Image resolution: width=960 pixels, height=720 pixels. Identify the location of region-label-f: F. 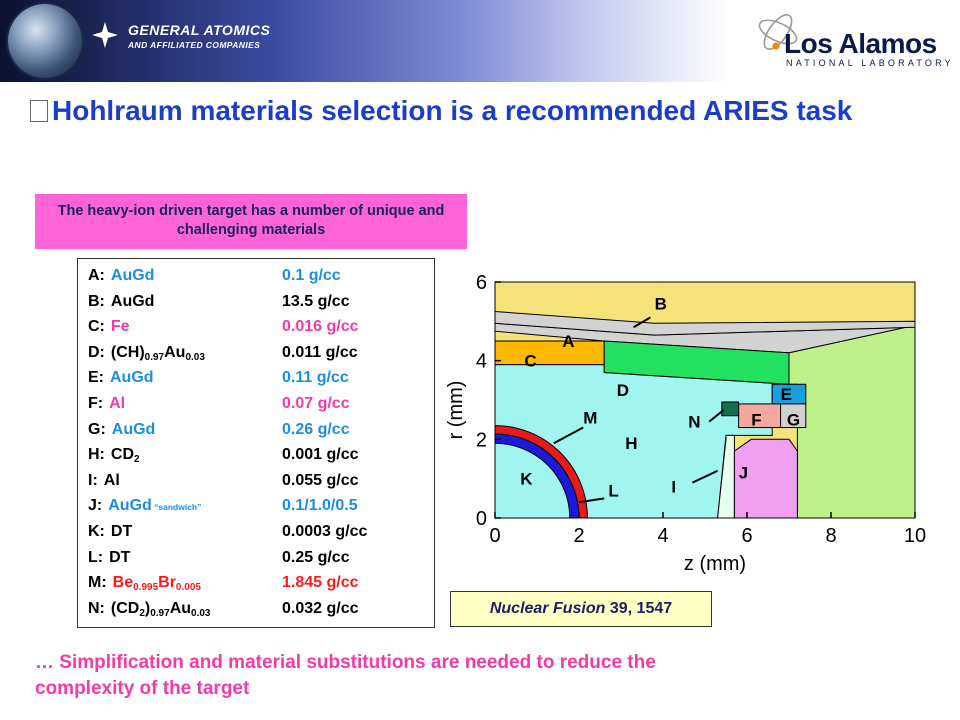
(756, 420).